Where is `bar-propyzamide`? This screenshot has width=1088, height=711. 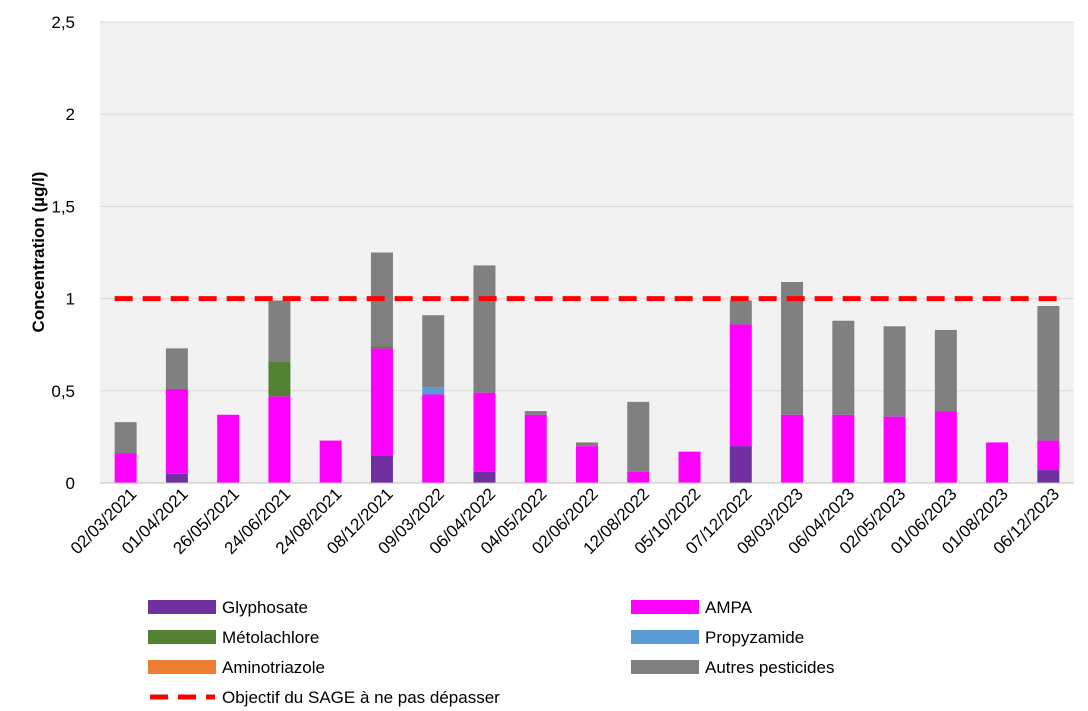
bar-propyzamide is located at coordinates (433, 391).